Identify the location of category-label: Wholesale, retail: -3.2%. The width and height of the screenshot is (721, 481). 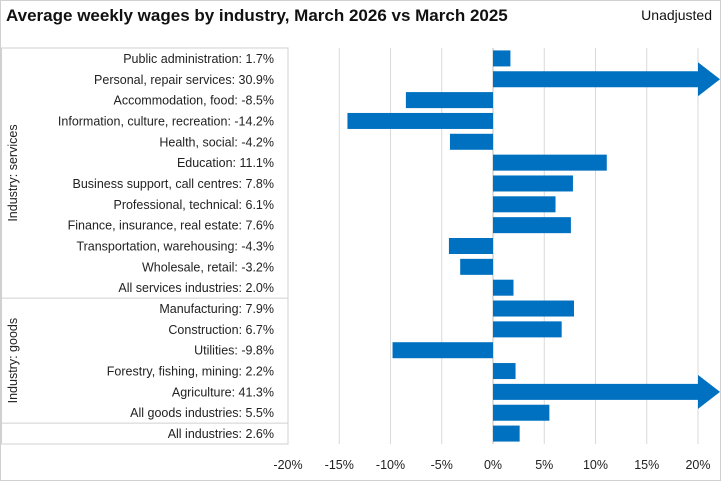
(208, 267).